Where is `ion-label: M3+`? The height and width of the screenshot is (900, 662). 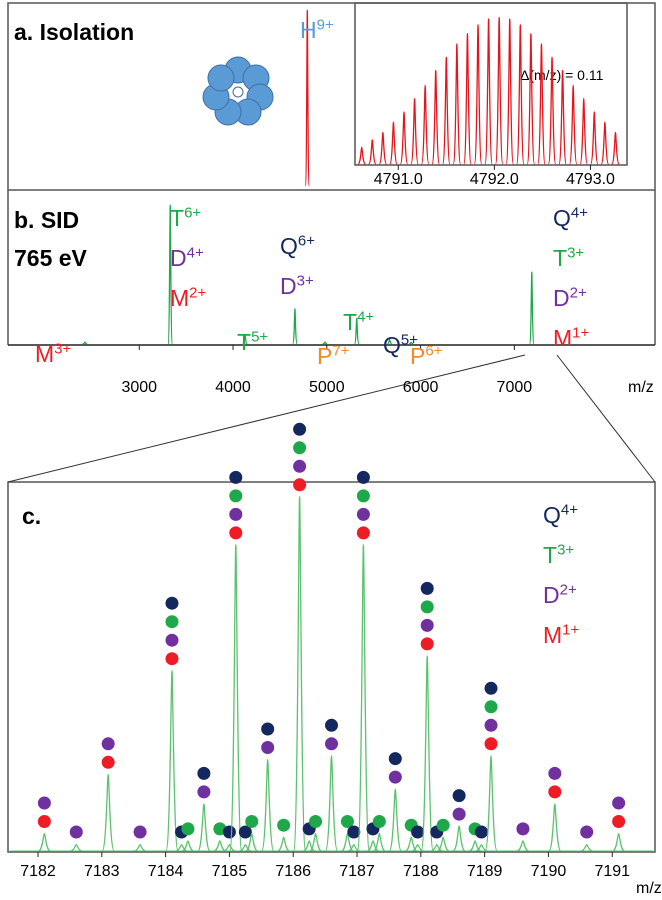 ion-label: M3+ is located at coordinates (53, 353).